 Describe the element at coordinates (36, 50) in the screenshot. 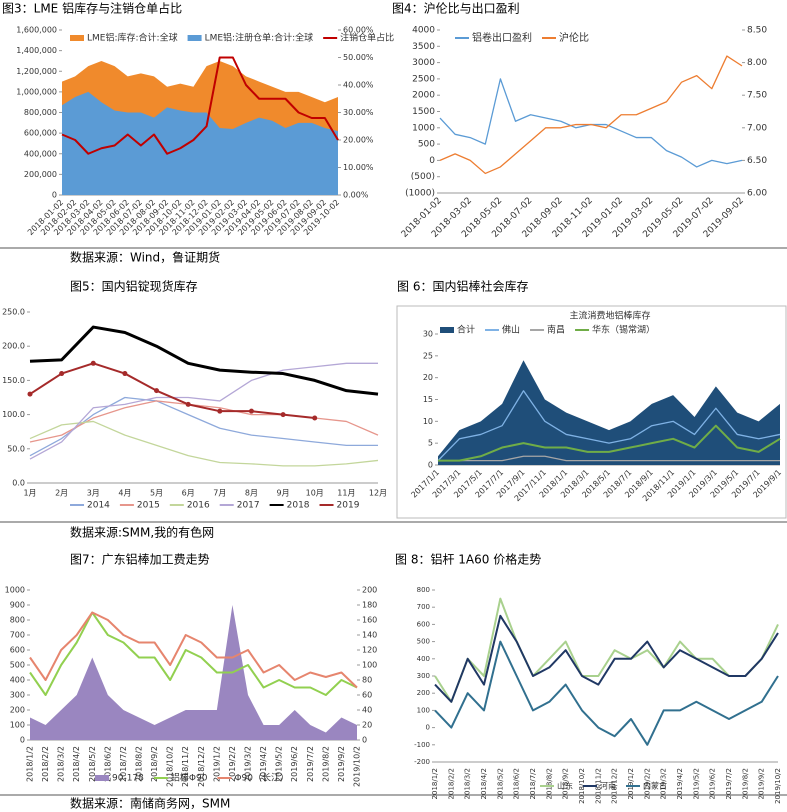

I see `y-tick-label: 1,400,000` at that location.